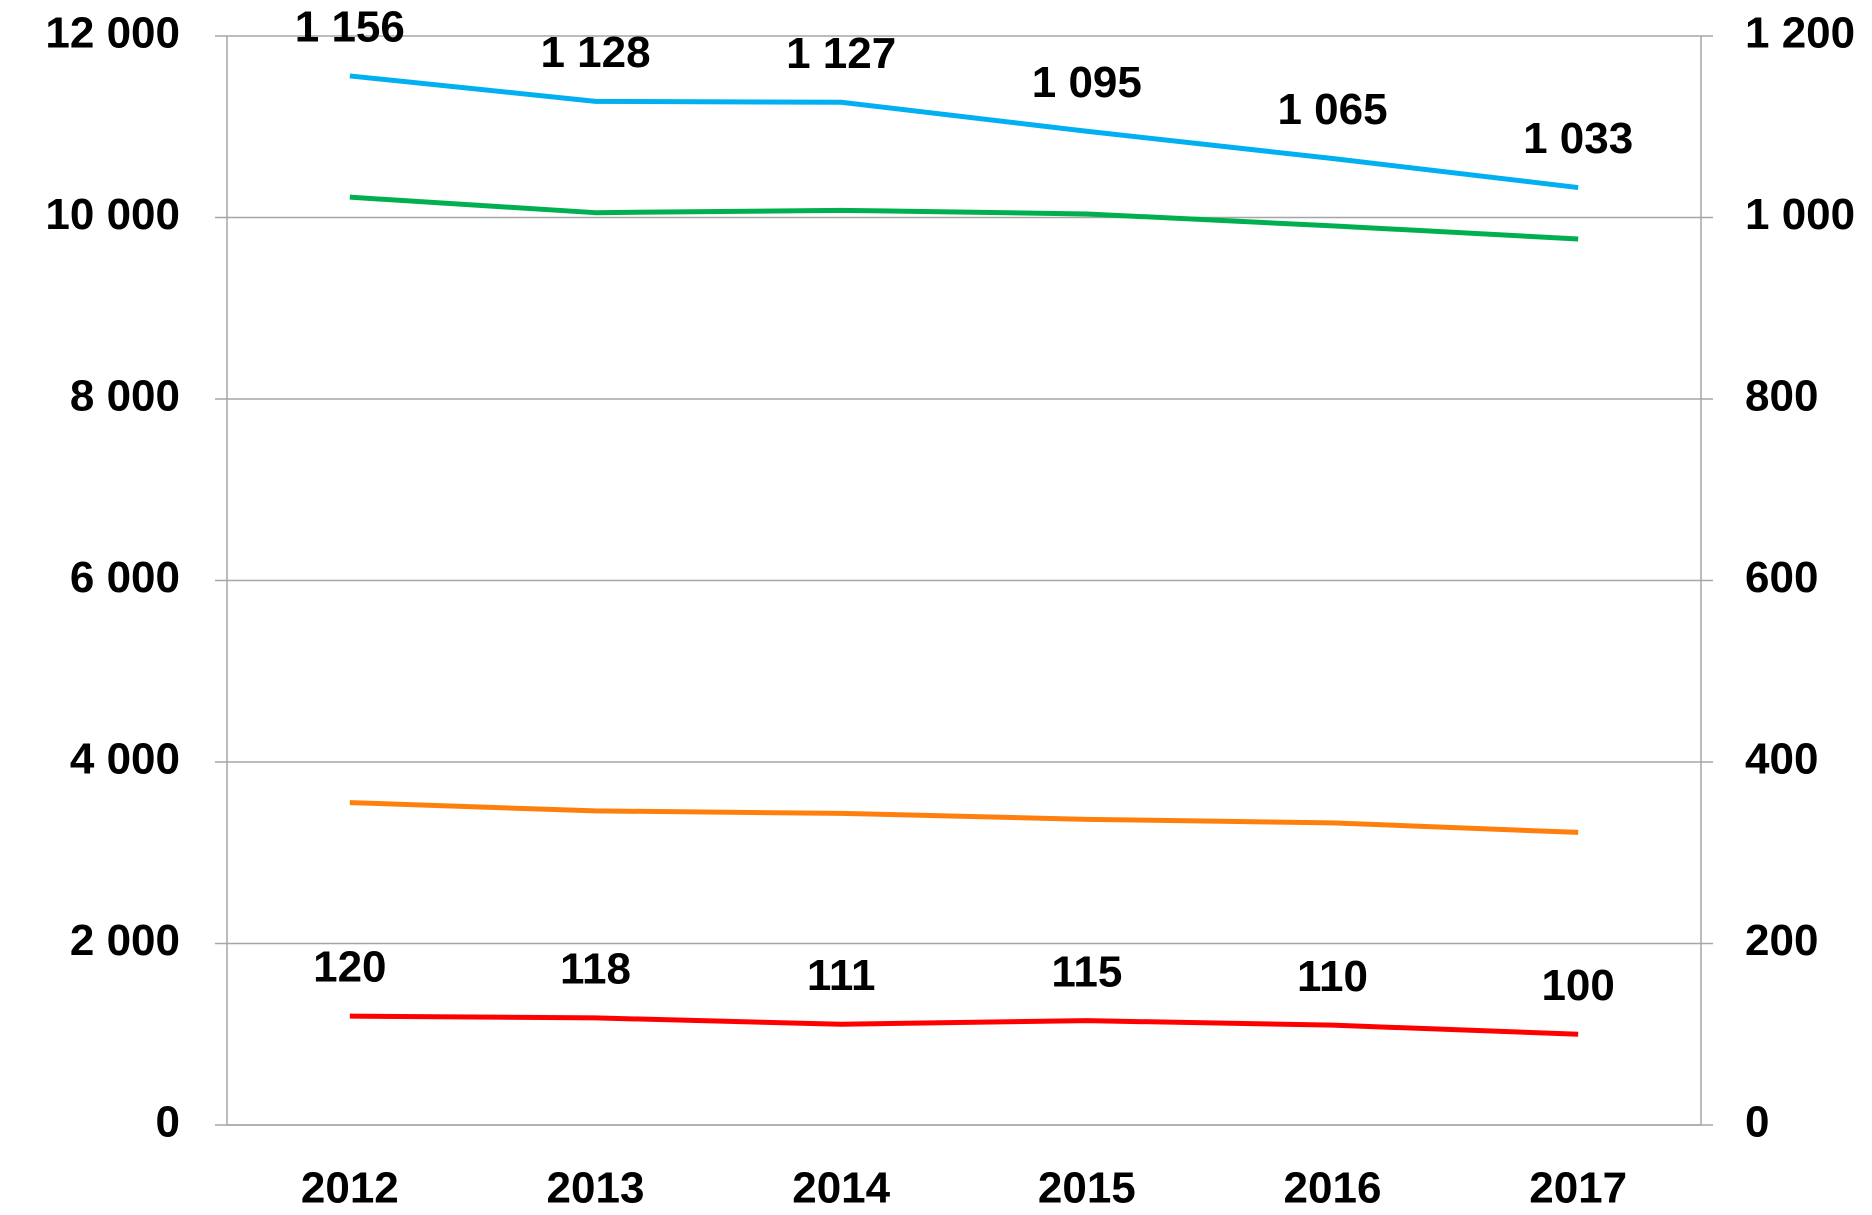 Image resolution: width=1872 pixels, height=1215 pixels. I want to click on y-tick-label: 12 000, so click(112, 33).